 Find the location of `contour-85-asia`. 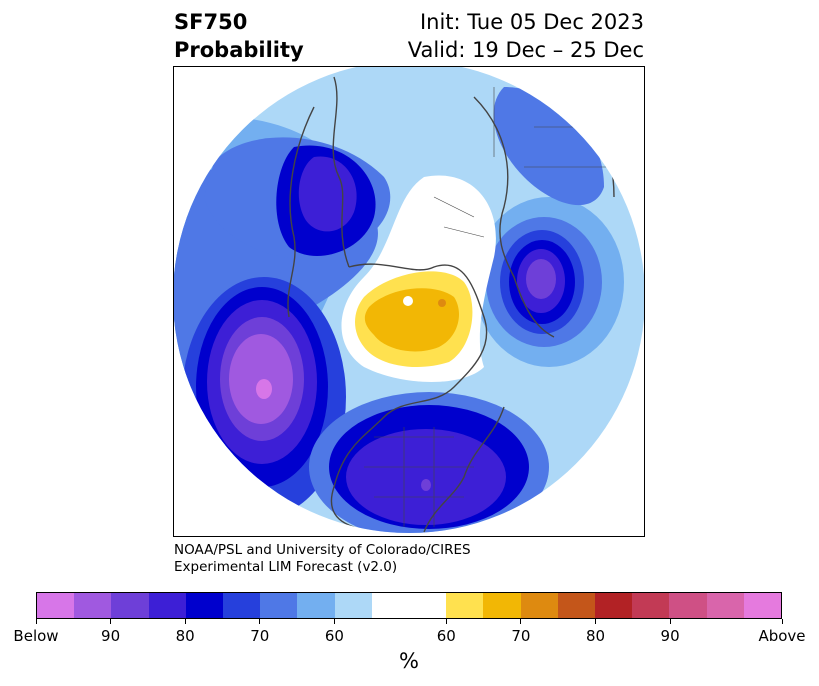

contour-85-asia is located at coordinates (541, 279).